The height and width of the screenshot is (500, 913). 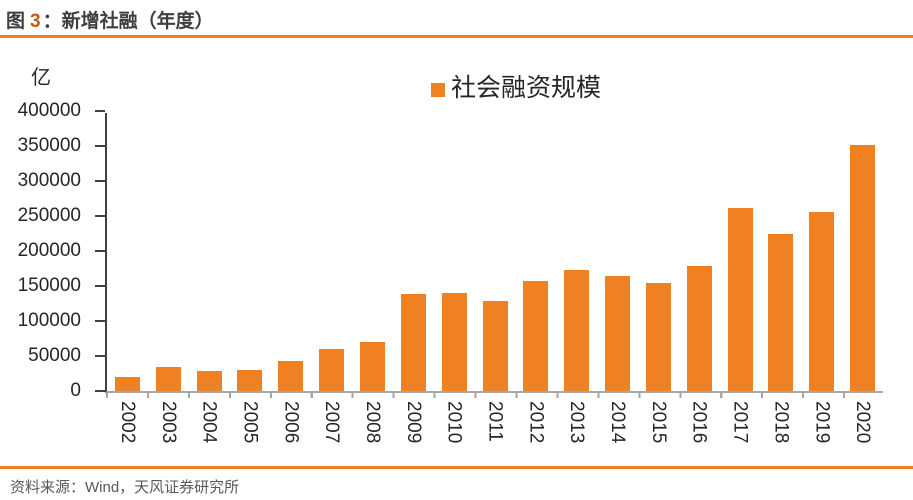 What do you see at coordinates (127, 384) in the screenshot?
I see `bar-2002` at bounding box center [127, 384].